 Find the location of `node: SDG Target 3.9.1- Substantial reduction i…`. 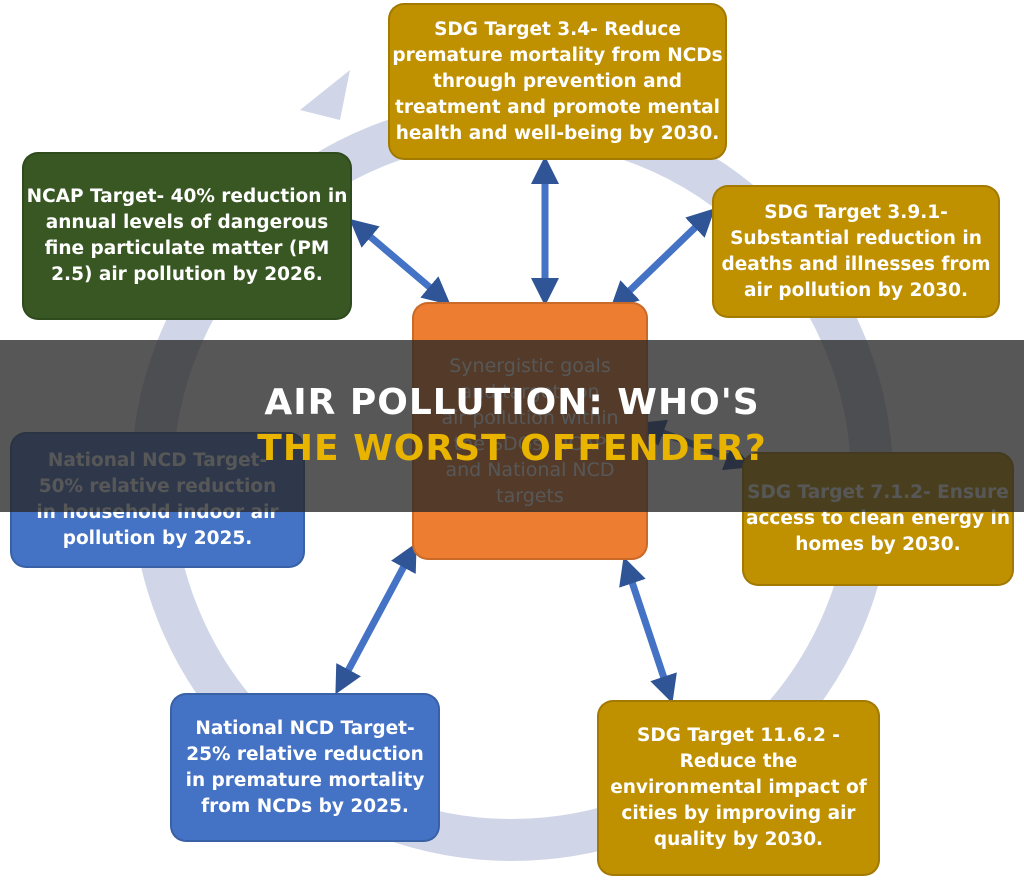

node: SDG Target 3.9.1- Substantial reduction i… is located at coordinates (856, 251).